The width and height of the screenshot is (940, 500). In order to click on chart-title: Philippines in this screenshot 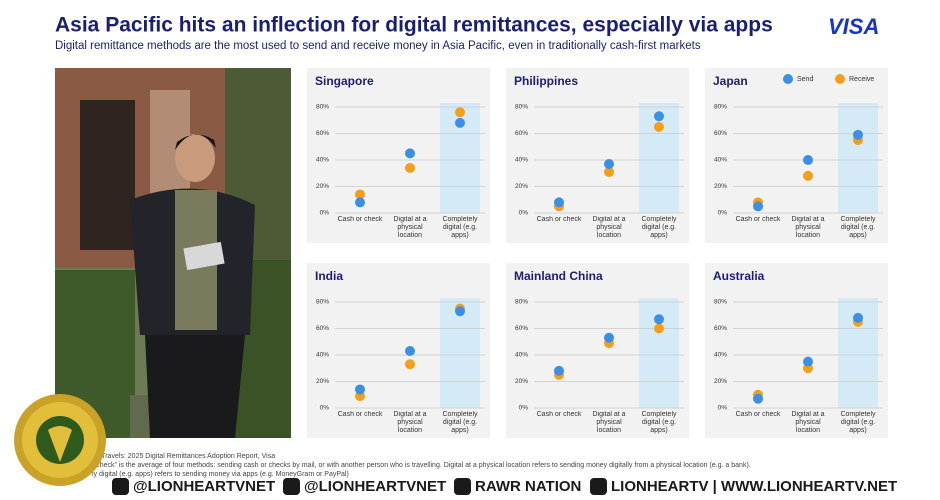, I will do `click(546, 81)`.